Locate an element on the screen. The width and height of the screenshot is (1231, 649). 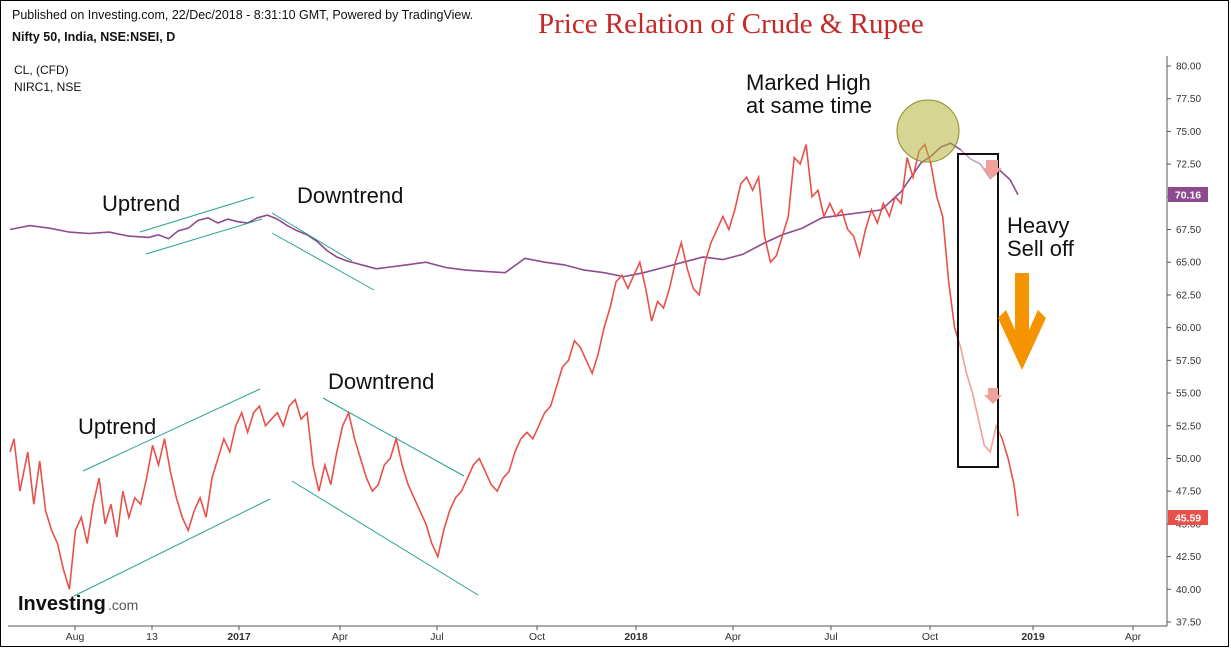
x-tick-label: 13 is located at coordinates (152, 637).